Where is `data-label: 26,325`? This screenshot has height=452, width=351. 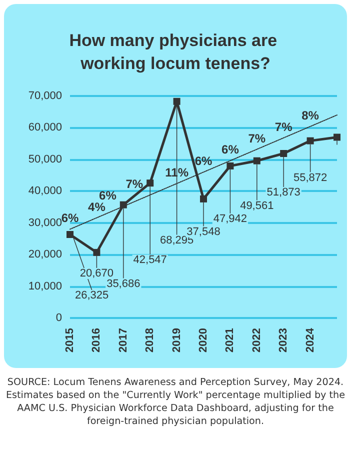
data-label: 26,325 is located at coordinates (91, 296).